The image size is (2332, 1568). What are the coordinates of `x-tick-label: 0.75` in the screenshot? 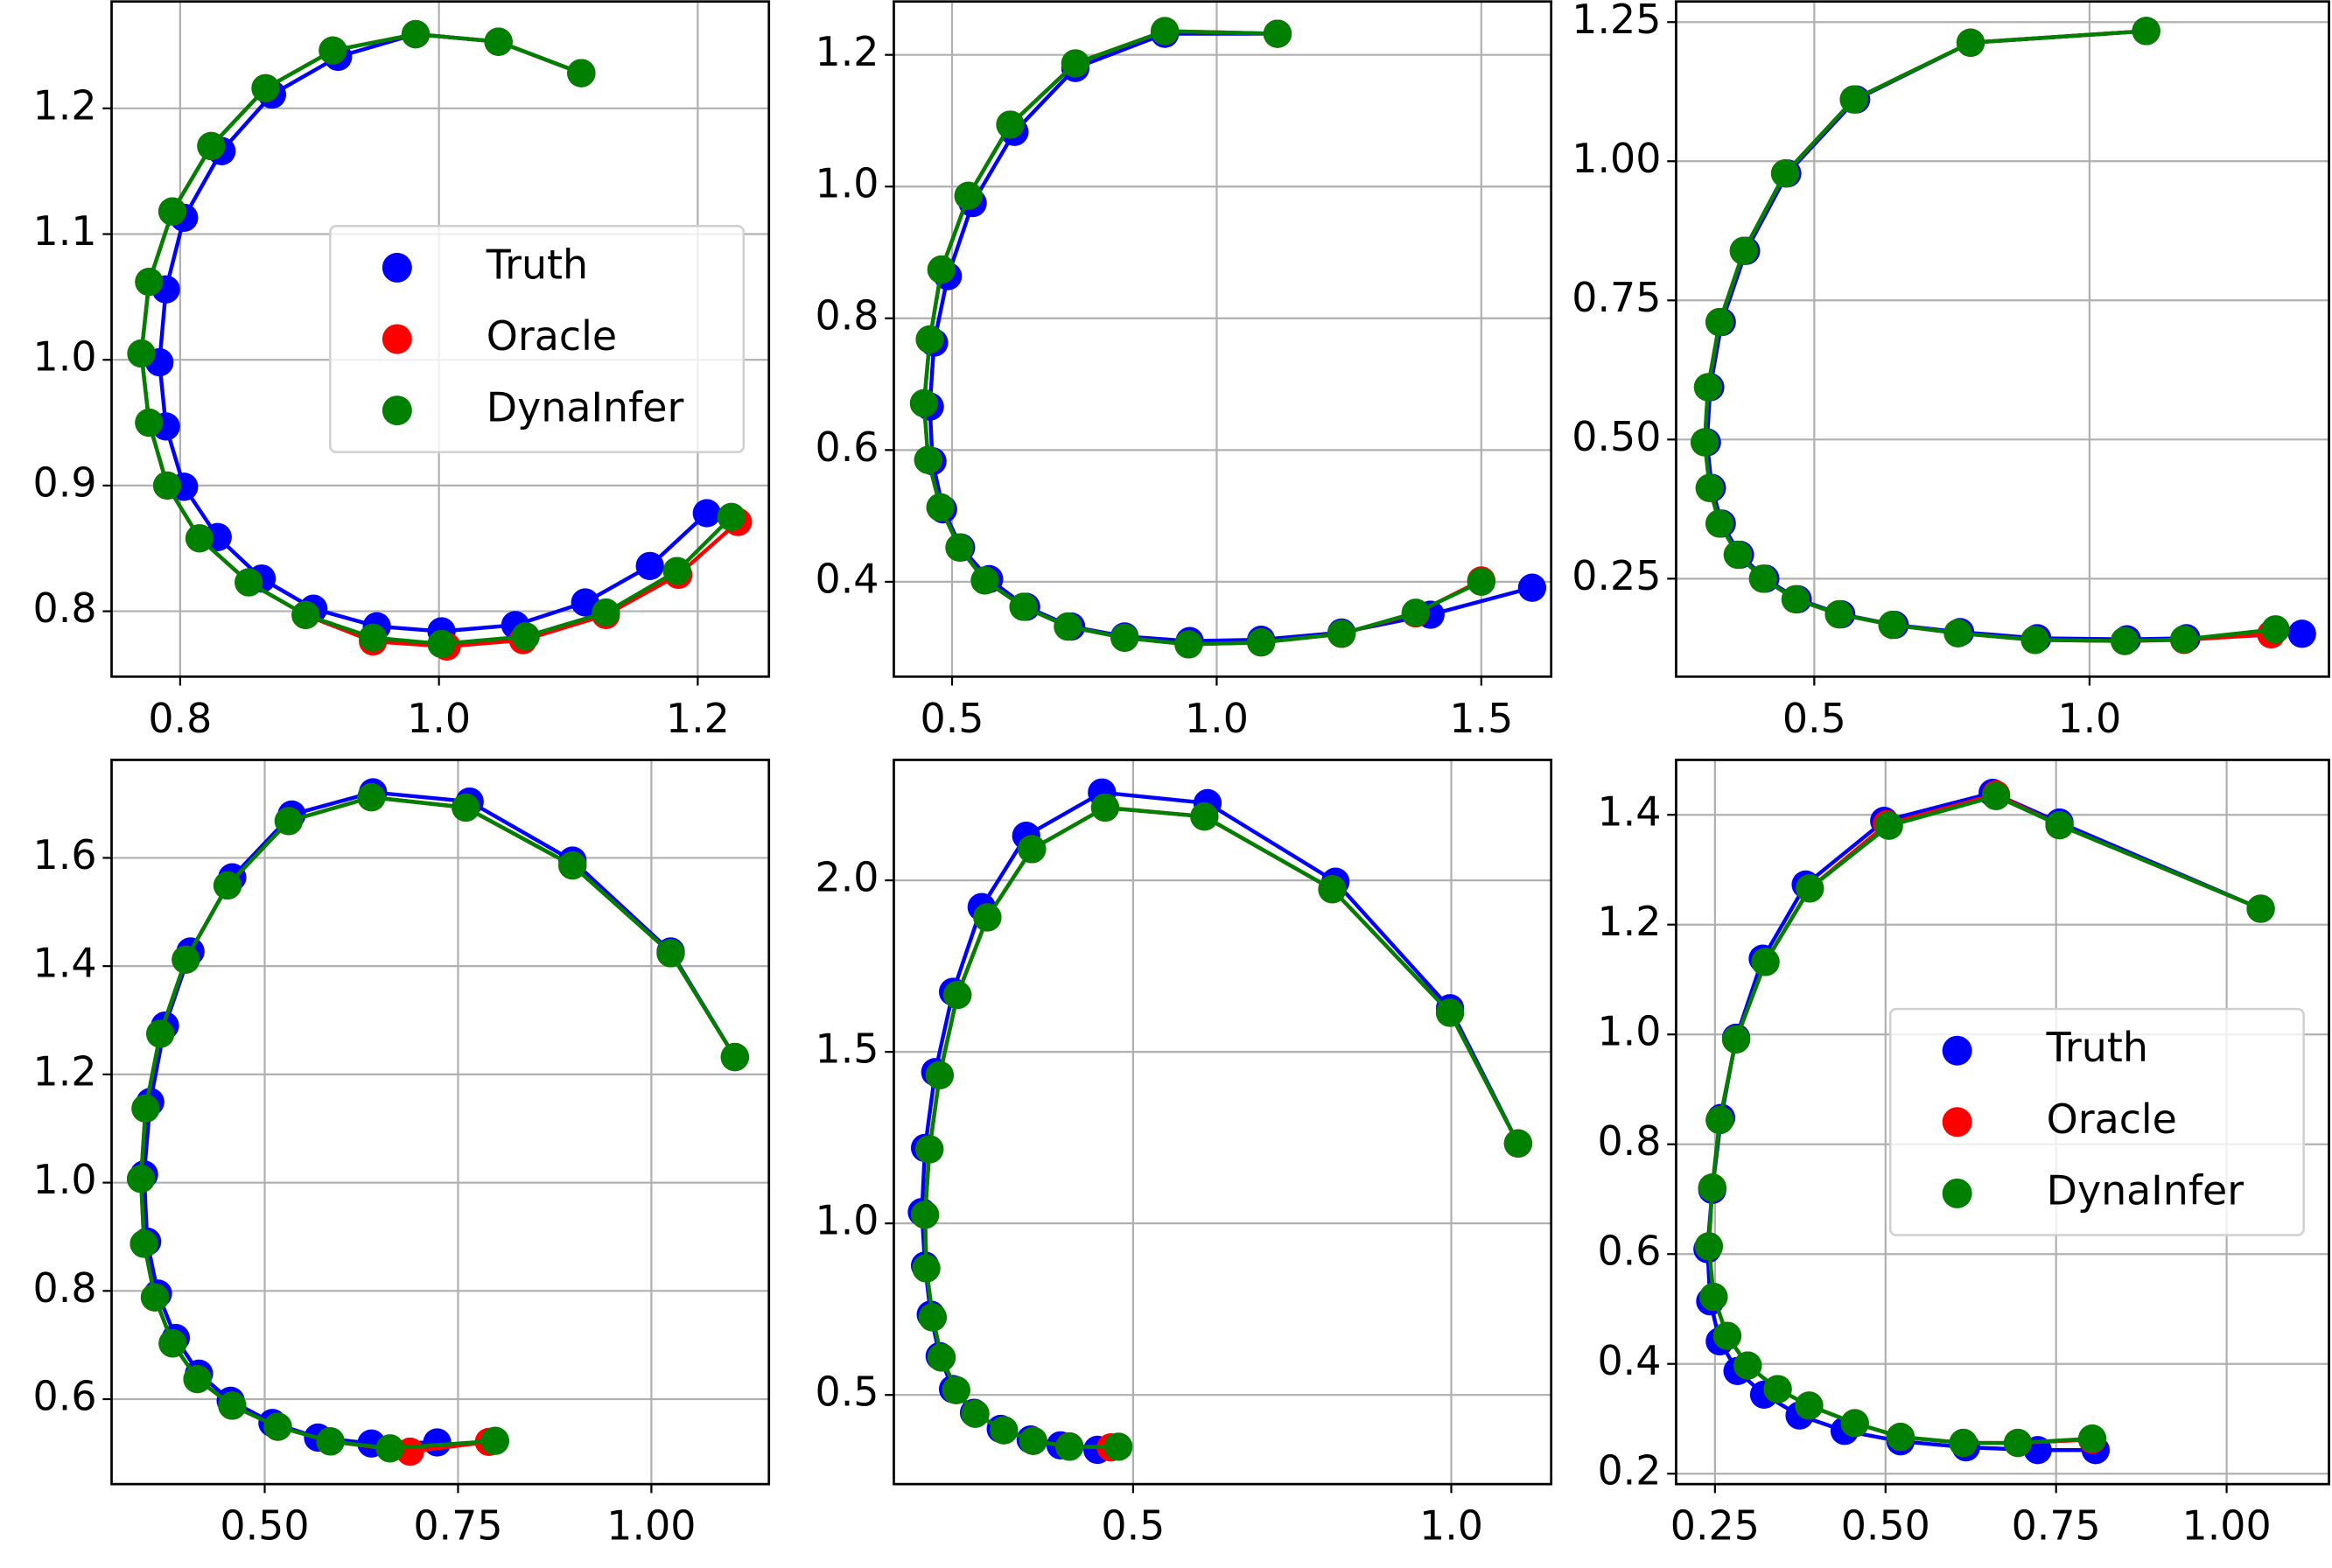 It's located at (458, 1526).